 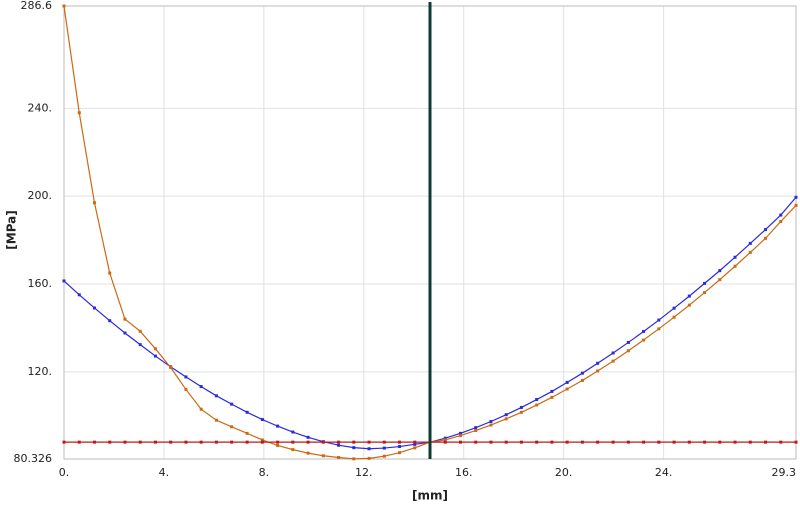 What do you see at coordinates (33, 458) in the screenshot?
I see `y-tick-label: 80.326` at bounding box center [33, 458].